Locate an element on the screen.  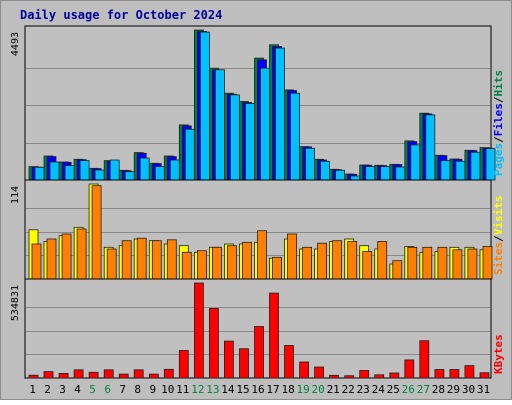
x-tick-label-29: 29 is located at coordinates (453, 389).